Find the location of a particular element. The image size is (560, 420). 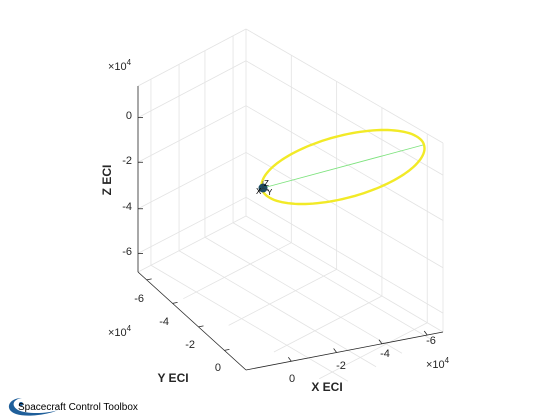

y-tick-labels: 0 -2 -4 -6 is located at coordinates (177, 333).